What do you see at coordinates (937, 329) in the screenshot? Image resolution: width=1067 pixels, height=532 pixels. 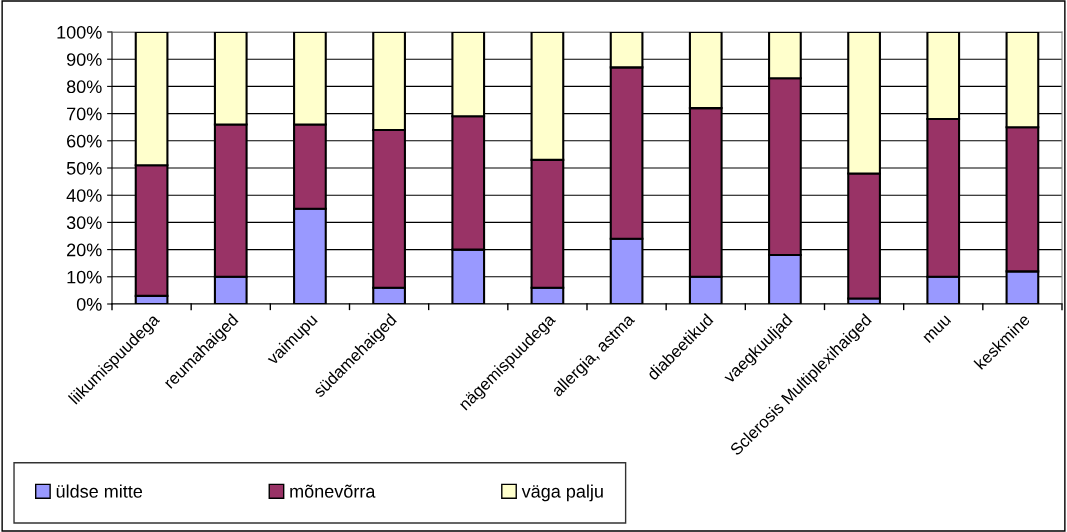 I see `x-tick-label: muu` at bounding box center [937, 329].